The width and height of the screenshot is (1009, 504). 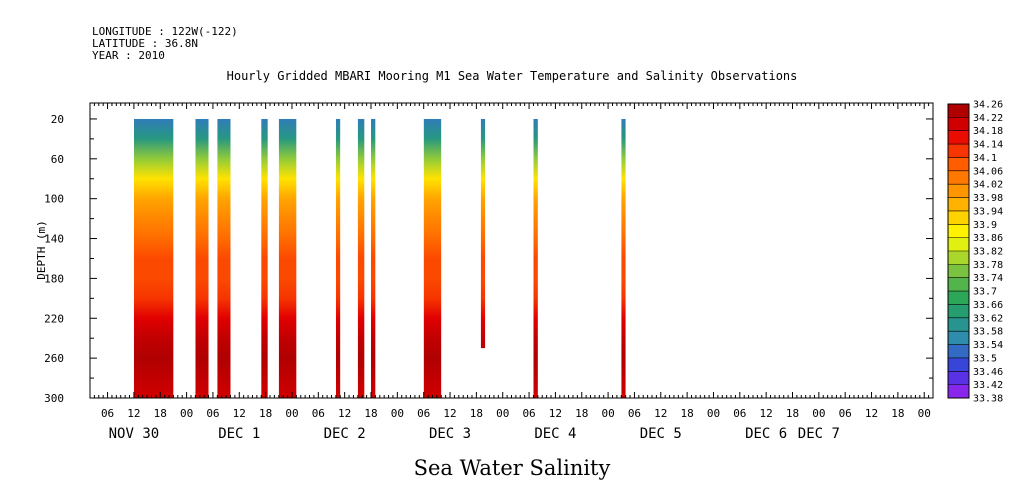 I want to click on y-axis-label: DEPTH (m), so click(x=41, y=250).